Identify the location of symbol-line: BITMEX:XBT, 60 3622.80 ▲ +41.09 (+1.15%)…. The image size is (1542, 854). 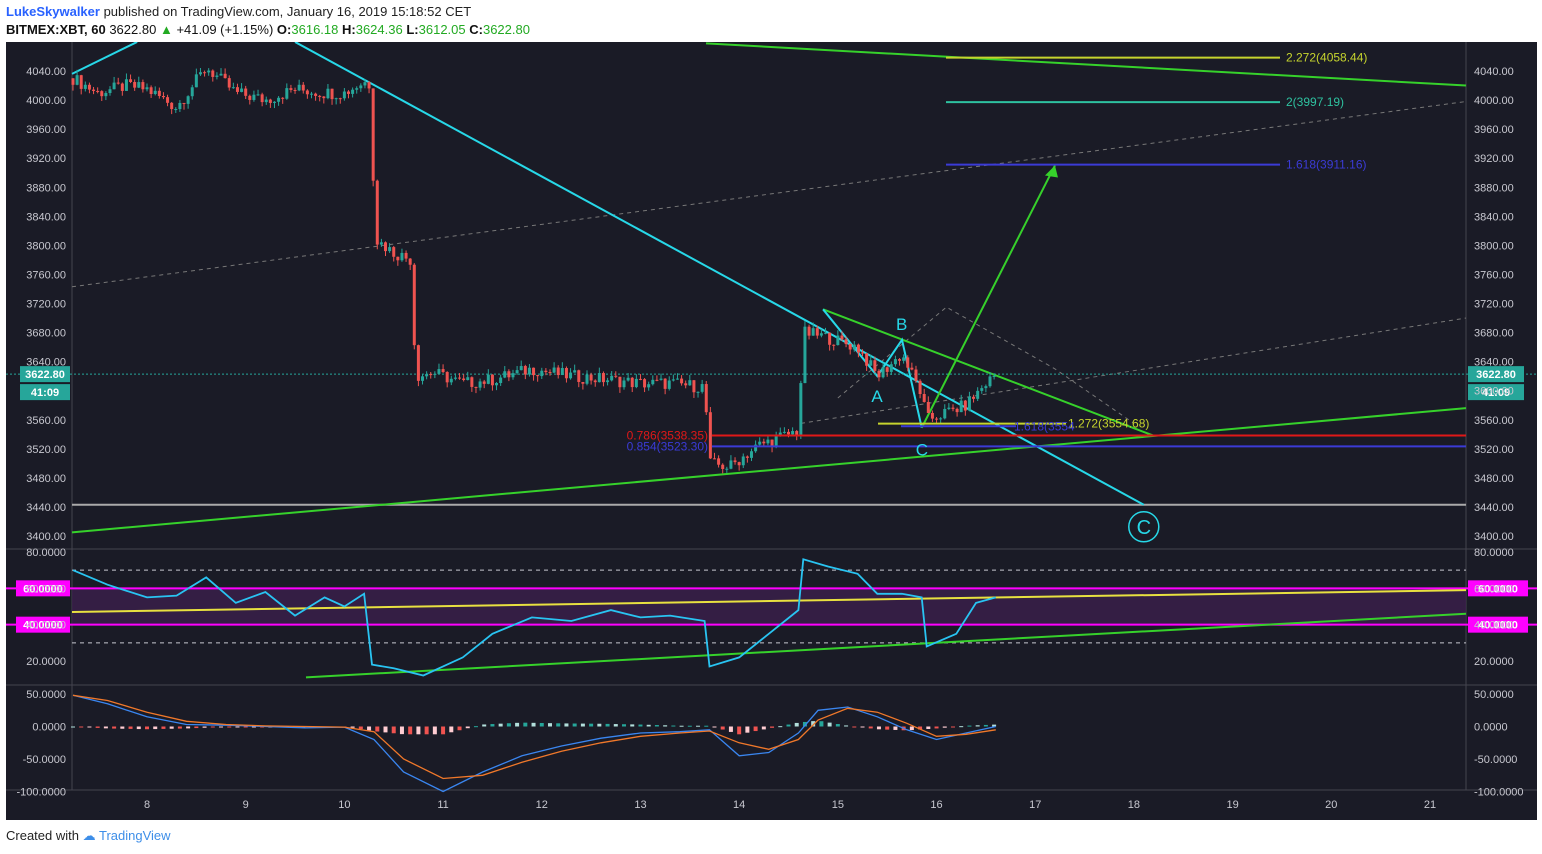
(268, 29).